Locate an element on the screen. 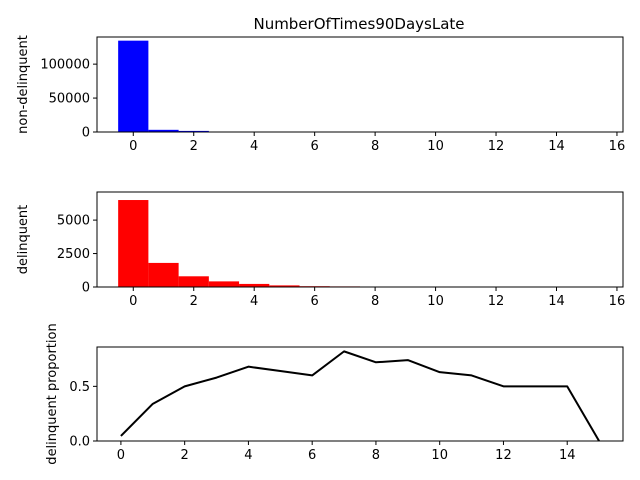  proportion-line is located at coordinates (360, 396).